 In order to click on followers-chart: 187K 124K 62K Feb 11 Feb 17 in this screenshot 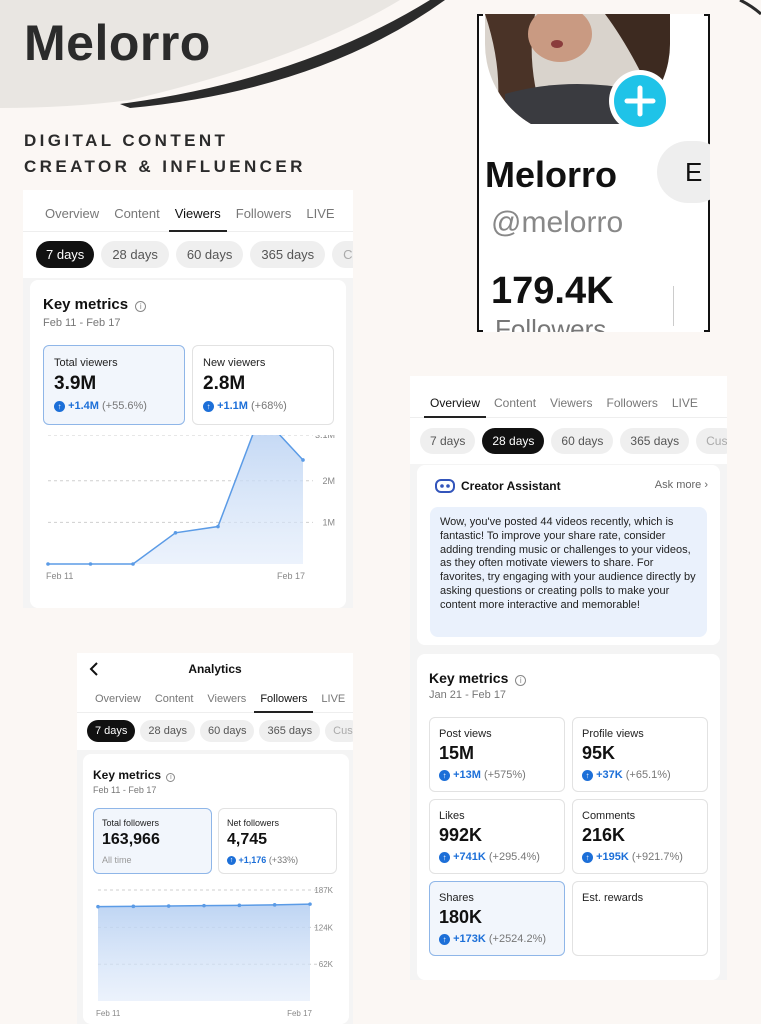, I will do `click(215, 952)`.